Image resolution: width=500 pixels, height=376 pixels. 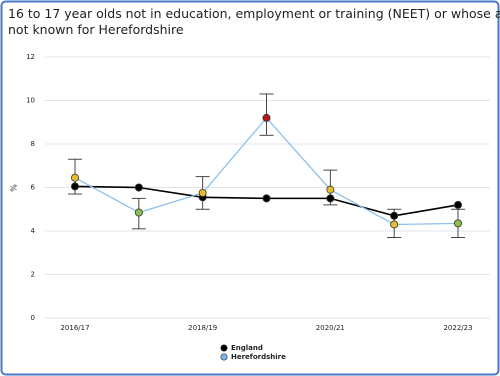 What do you see at coordinates (258, 357) in the screenshot?
I see `legend-label: Herefordshire` at bounding box center [258, 357].